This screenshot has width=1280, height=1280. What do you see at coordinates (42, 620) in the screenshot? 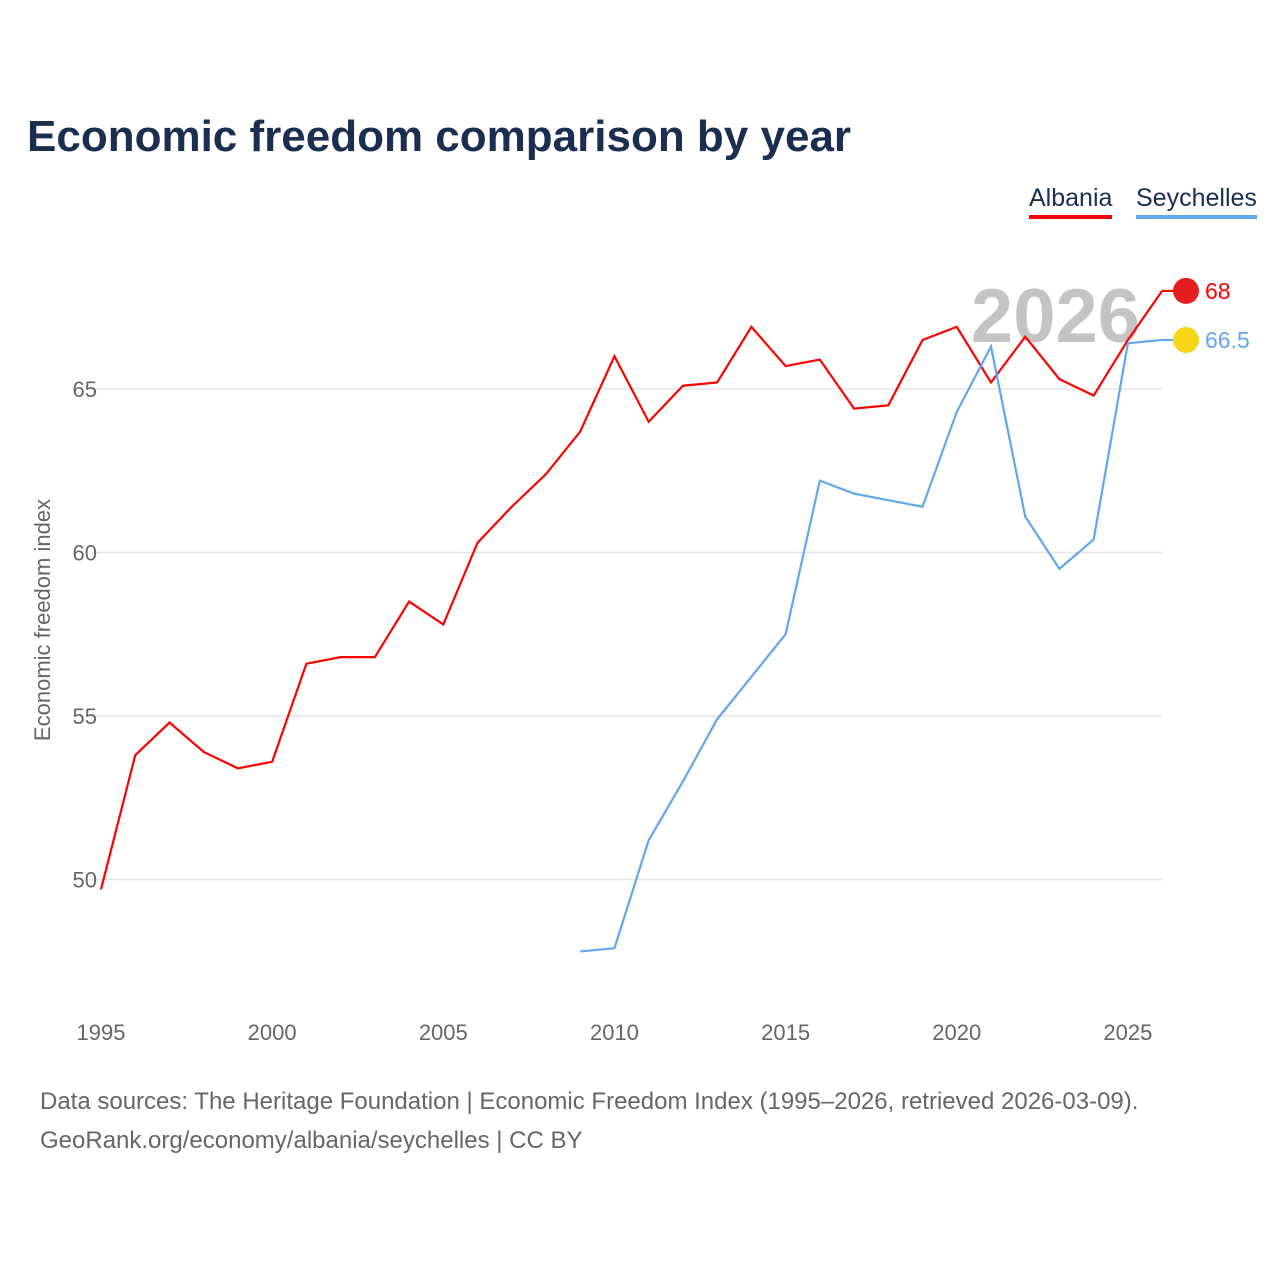
I see `y-axis-label: Economic freedom index` at bounding box center [42, 620].